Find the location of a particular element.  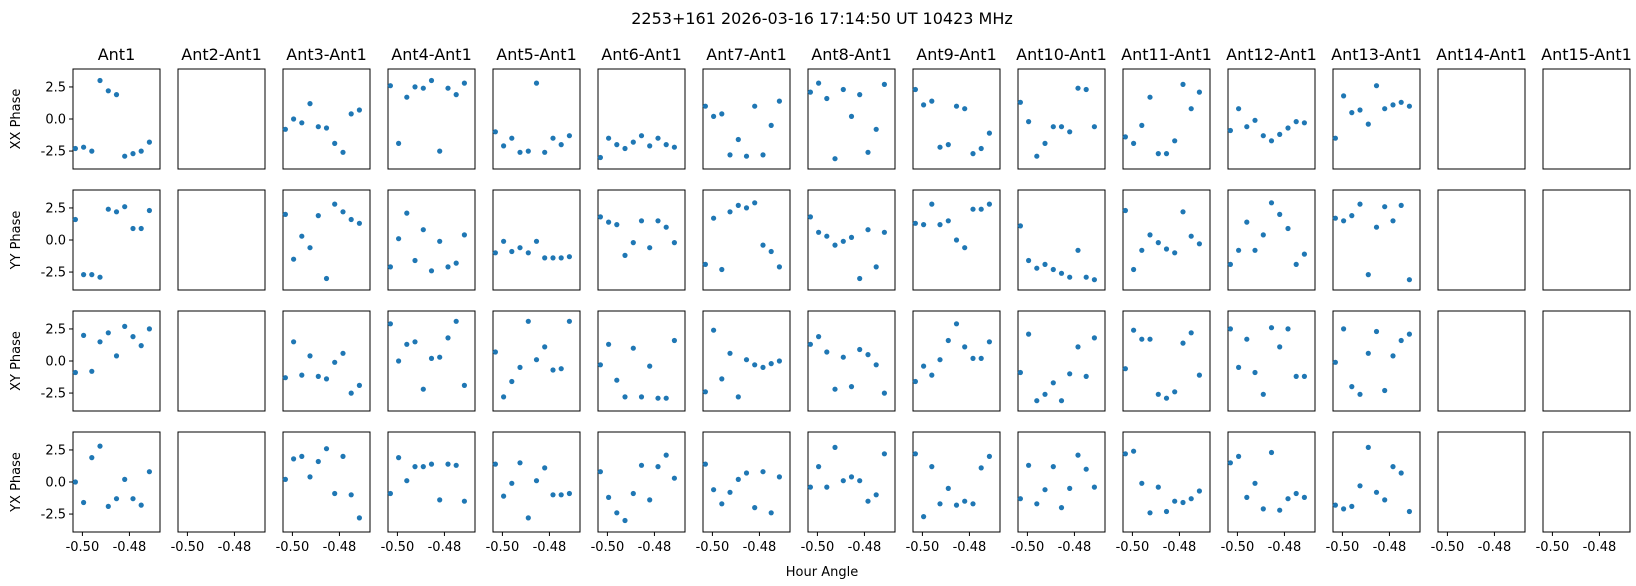

column-title: Ant5-Ant1 is located at coordinates (536, 54).